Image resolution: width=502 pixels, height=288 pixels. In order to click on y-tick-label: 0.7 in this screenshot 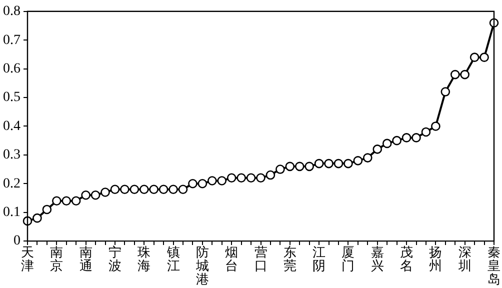, I will do `click(11, 40)`.